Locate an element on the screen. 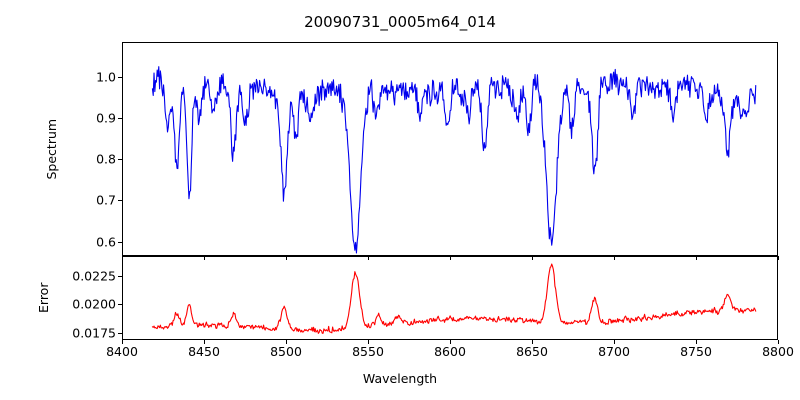  error-y-axis-label: Error is located at coordinates (43, 297).